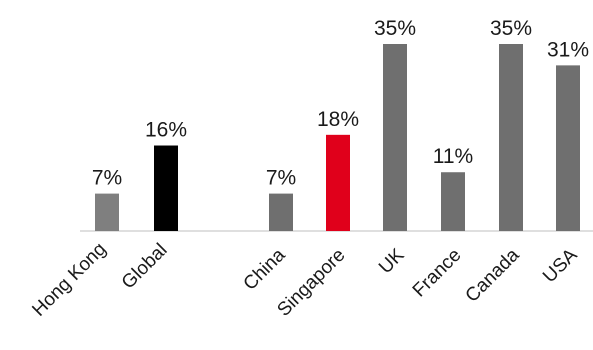 The image size is (593, 350). I want to click on category-label-global: Global, so click(145, 267).